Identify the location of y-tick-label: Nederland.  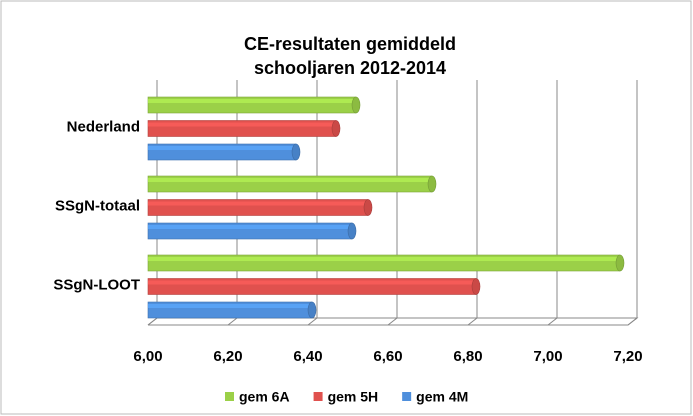
(103, 126).